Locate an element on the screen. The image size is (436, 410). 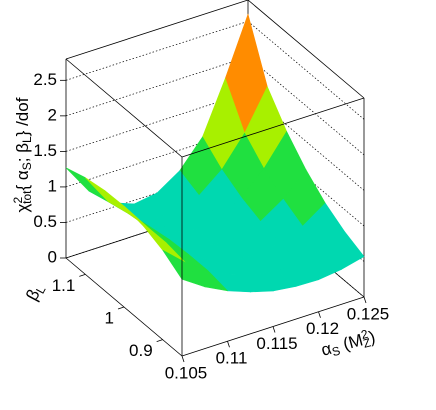
z-axis-label-part: } /dof is located at coordinates (22, 116).